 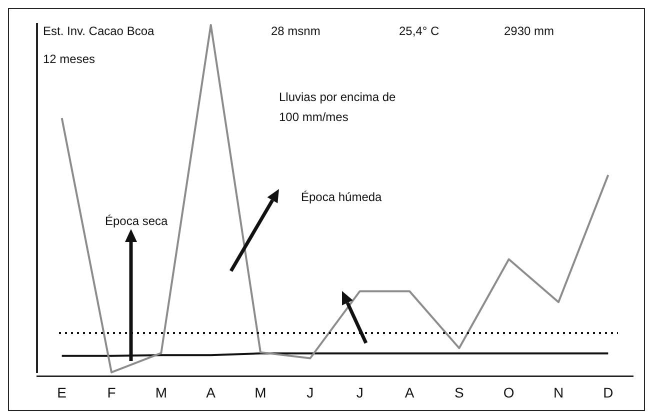 I want to click on x-tick-label: F, so click(x=111, y=392).